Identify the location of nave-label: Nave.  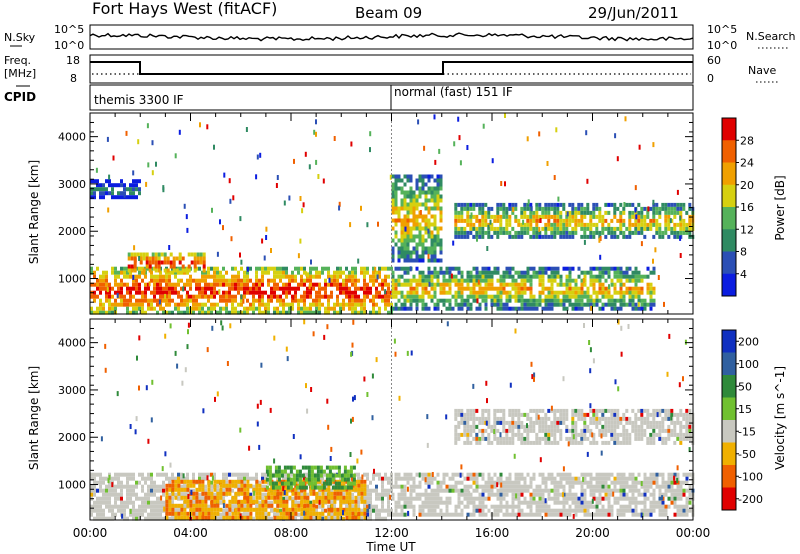
(762, 70).